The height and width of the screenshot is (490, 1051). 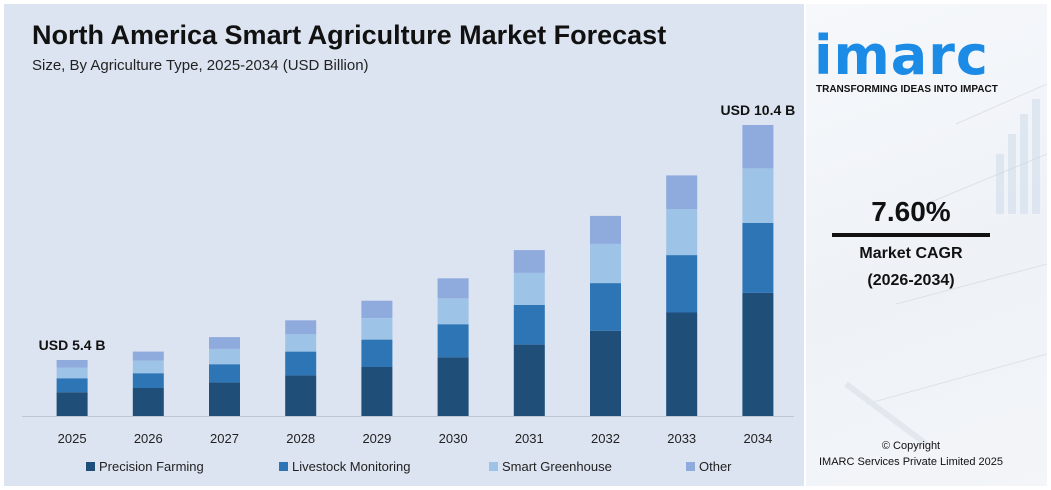 What do you see at coordinates (301, 363) in the screenshot?
I see `bar-2028-livestock-monitoring` at bounding box center [301, 363].